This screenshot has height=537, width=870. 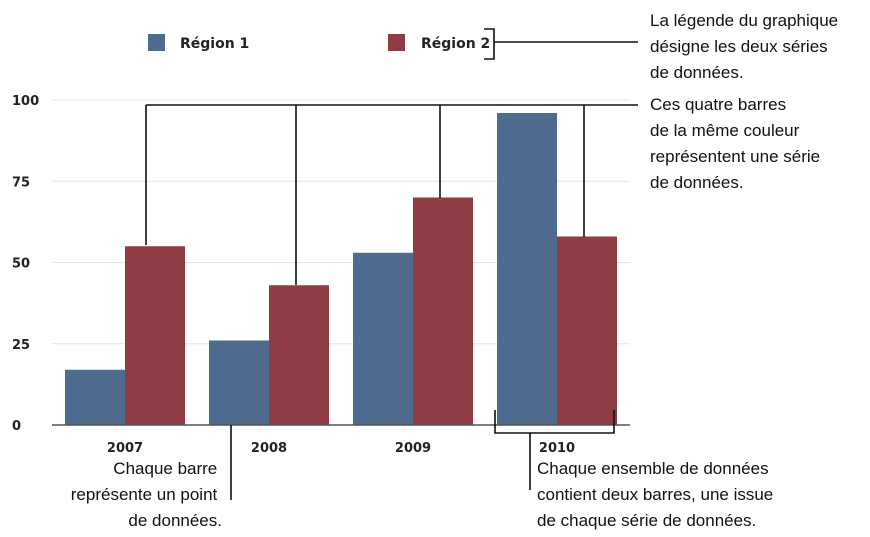 What do you see at coordinates (655, 494) in the screenshot?
I see `set-note-line-2: contient deux barres, une issue` at bounding box center [655, 494].